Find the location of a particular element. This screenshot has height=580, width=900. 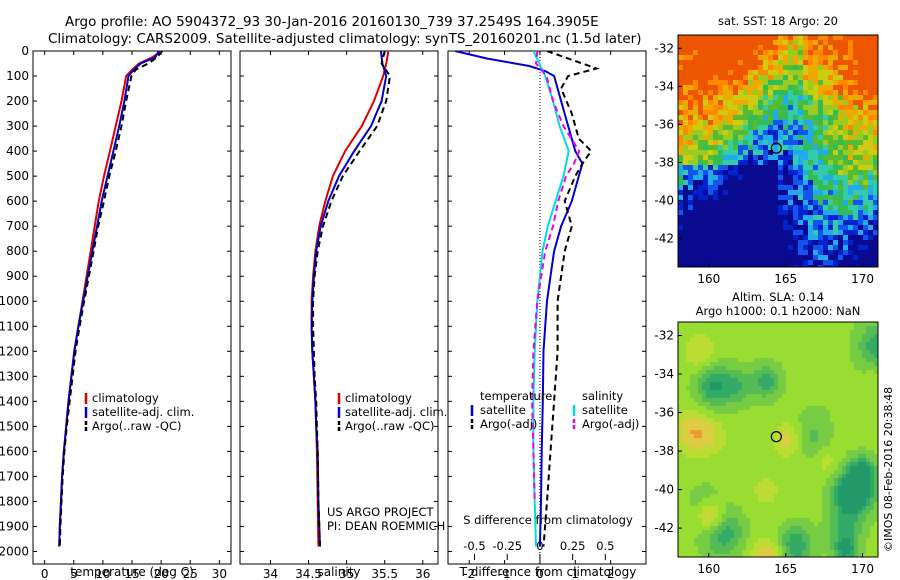

x-tick-label: -2 is located at coordinates (469, 573).